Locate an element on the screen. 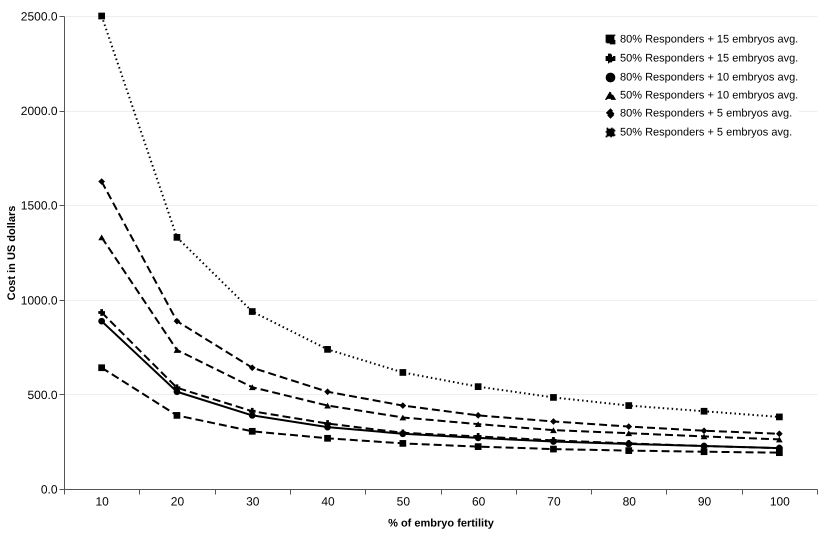  y-tick-label: 1500.0 is located at coordinates (39, 205).